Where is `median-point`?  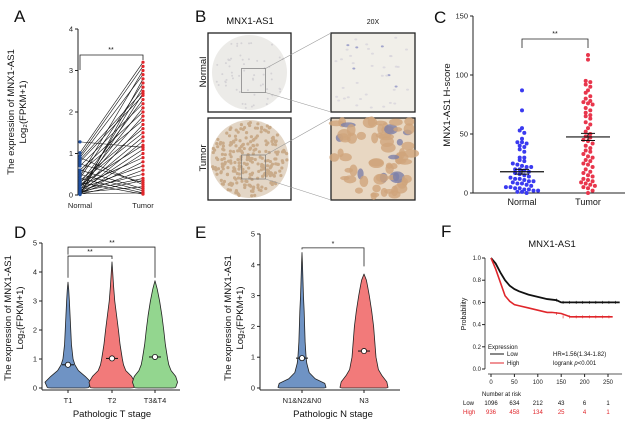
median-point is located at coordinates (301, 358).